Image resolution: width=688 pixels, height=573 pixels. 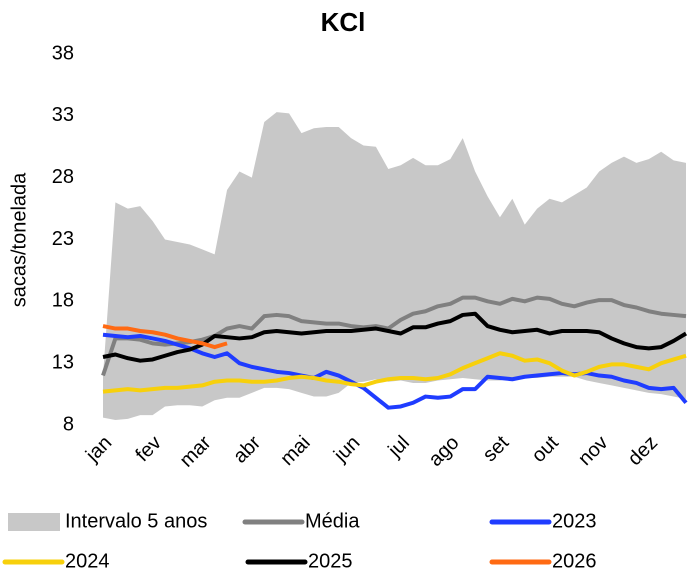 What do you see at coordinates (443, 451) in the screenshot?
I see `x-tick-label: ago` at bounding box center [443, 451].